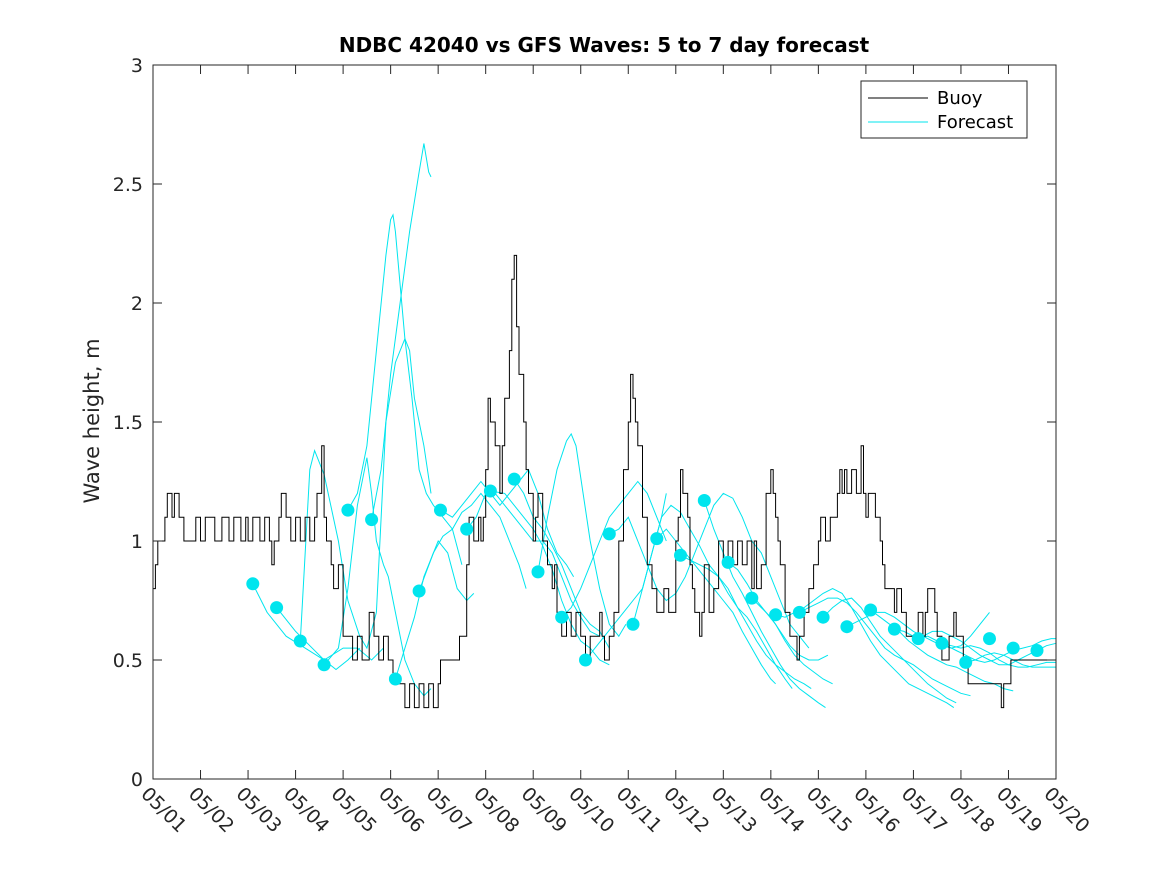  What do you see at coordinates (128, 185) in the screenshot?
I see `y-tick-label: 2.5` at bounding box center [128, 185].